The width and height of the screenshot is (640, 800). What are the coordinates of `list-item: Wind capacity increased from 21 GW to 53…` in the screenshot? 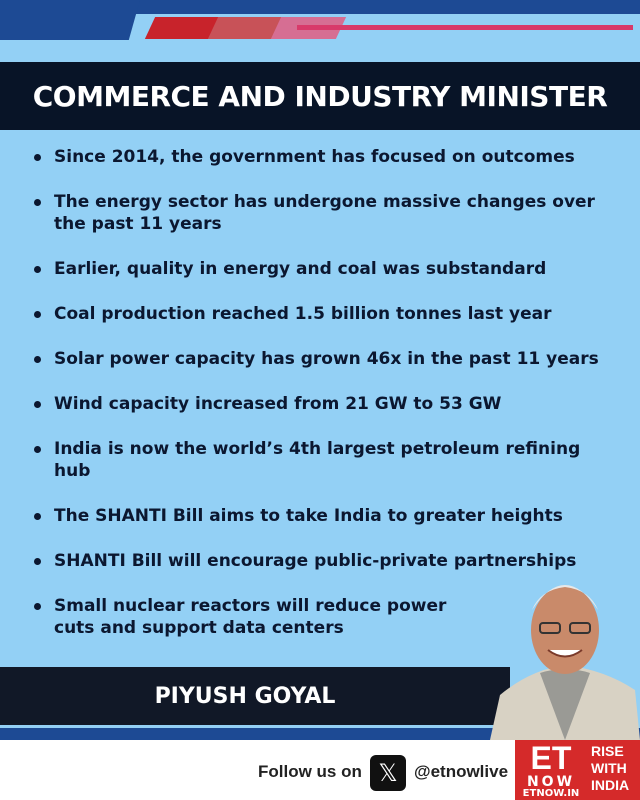 It's located at (325, 404).